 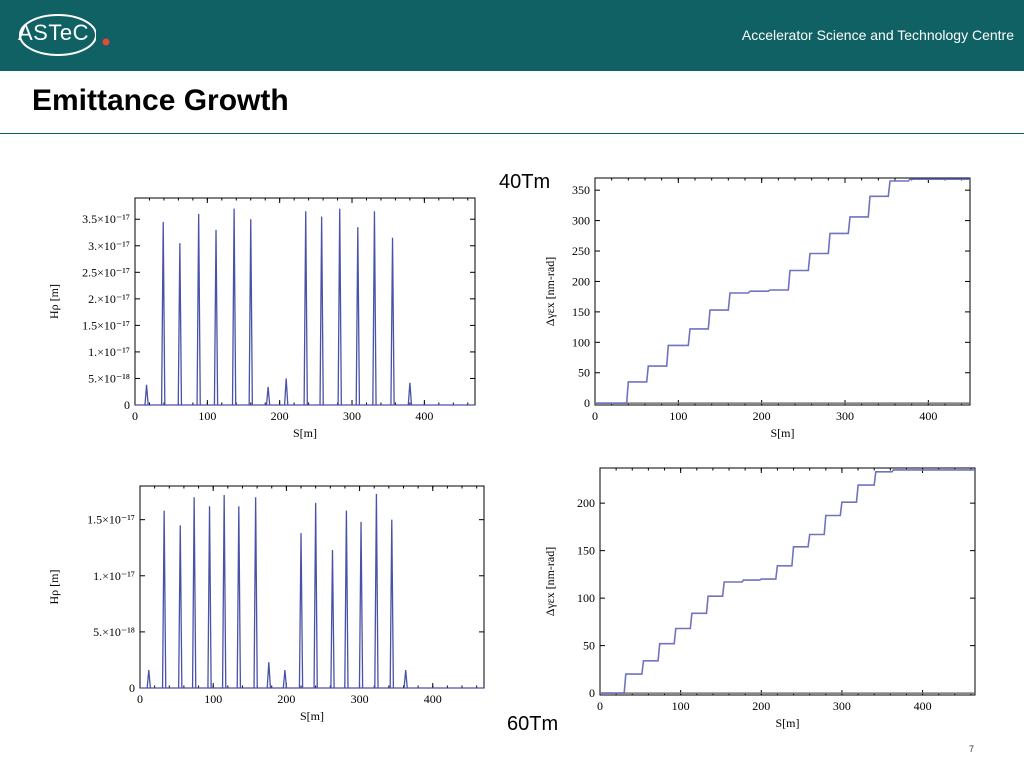 What do you see at coordinates (512, 133) in the screenshot?
I see `title-divider` at bounding box center [512, 133].